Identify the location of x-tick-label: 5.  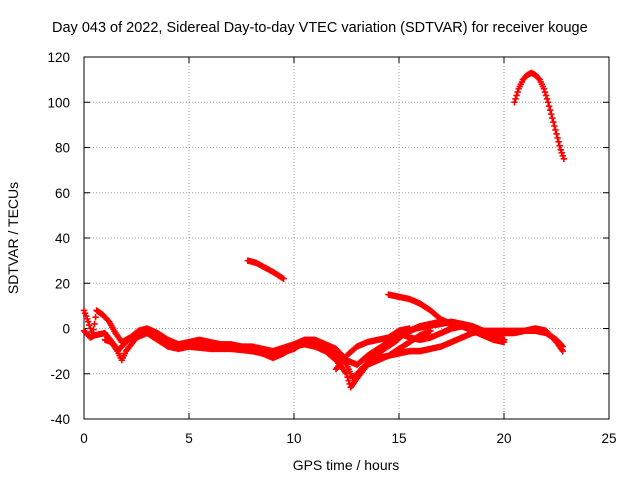
(189, 438).